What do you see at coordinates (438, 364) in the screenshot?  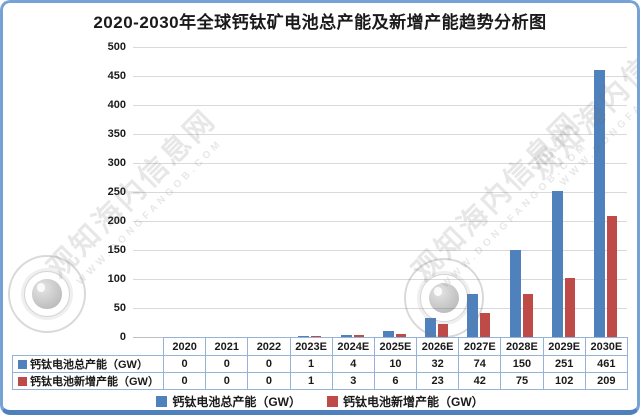 I see `total-capacity-value-cell: 32` at bounding box center [438, 364].